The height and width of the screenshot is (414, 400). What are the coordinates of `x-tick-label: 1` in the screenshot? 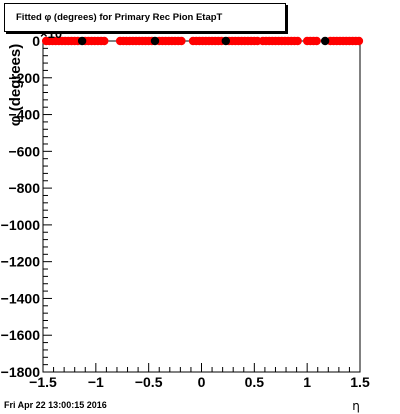 It's located at (307, 382).